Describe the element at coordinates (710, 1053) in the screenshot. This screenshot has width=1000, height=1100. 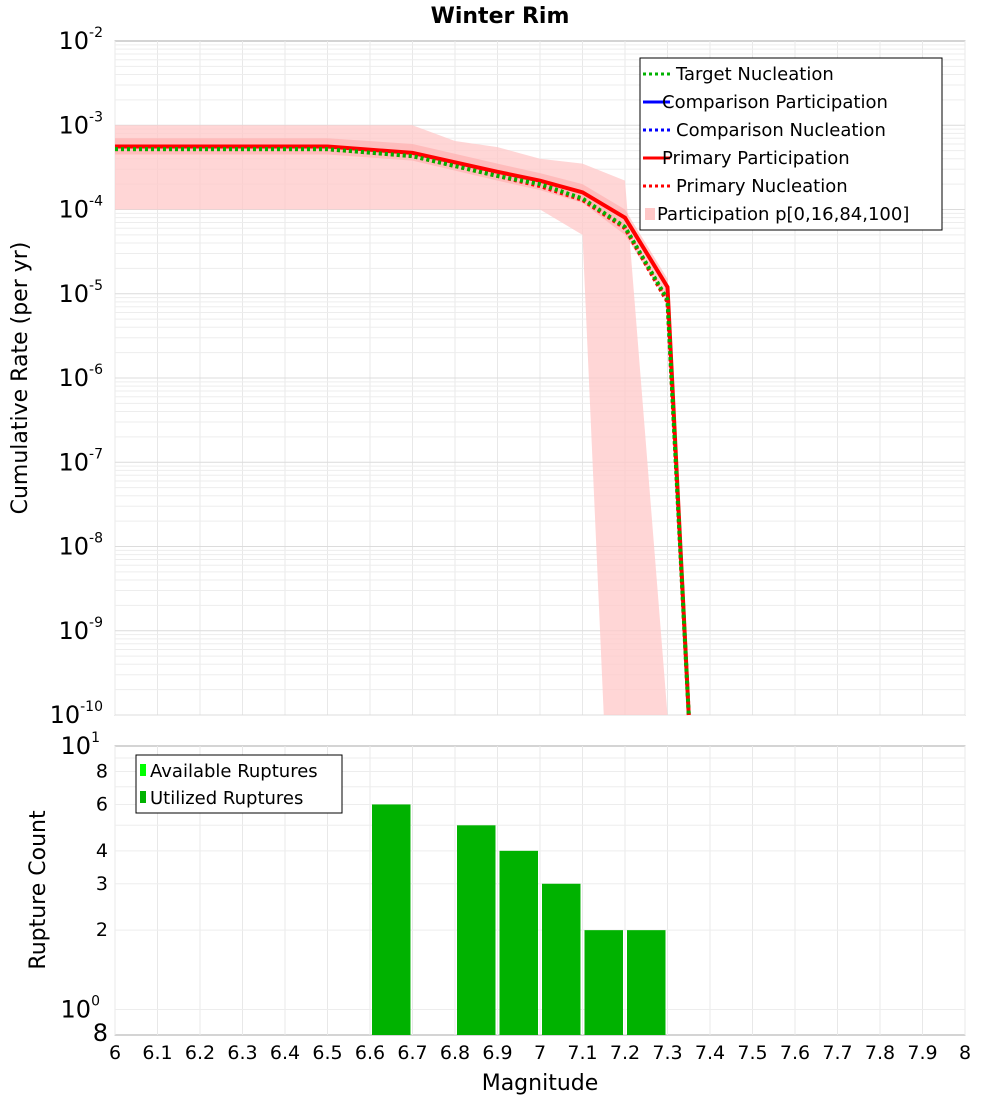
I see `count-x-tick-label: 7.4` at that location.